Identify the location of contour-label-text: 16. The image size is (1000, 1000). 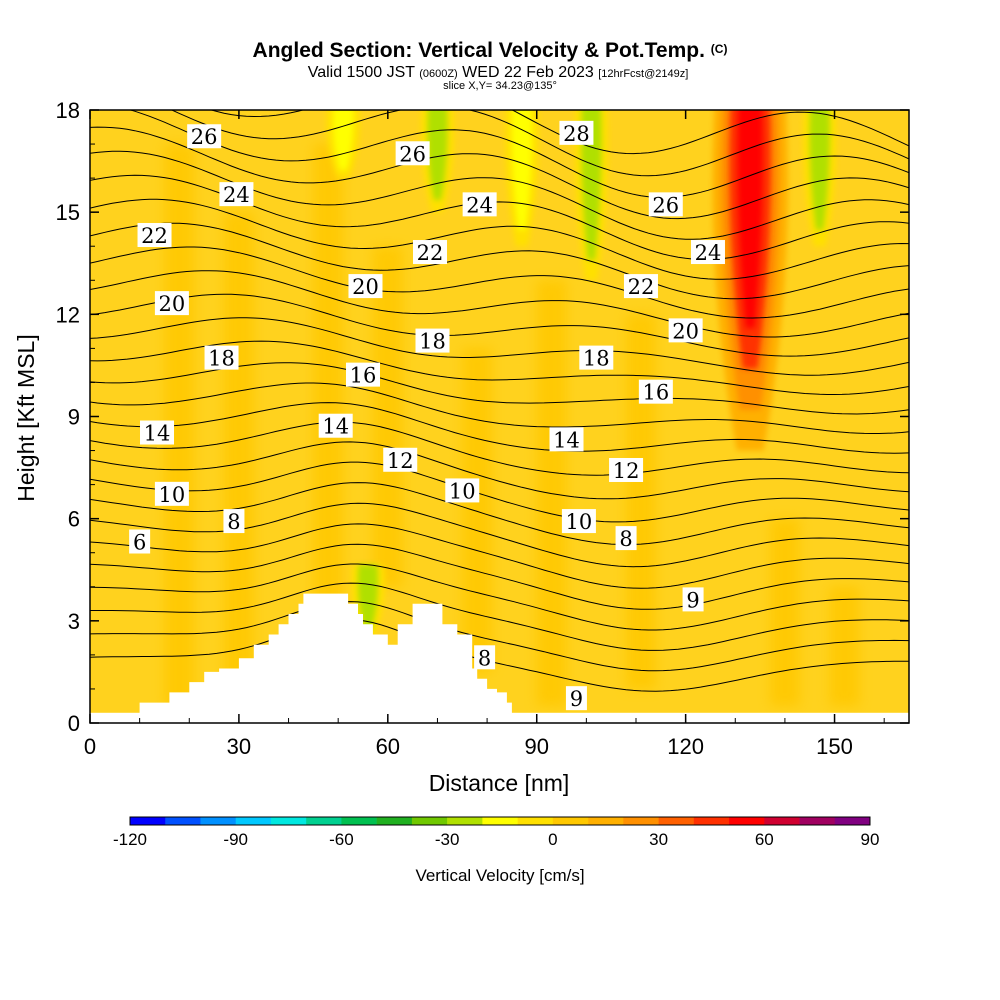
(655, 393).